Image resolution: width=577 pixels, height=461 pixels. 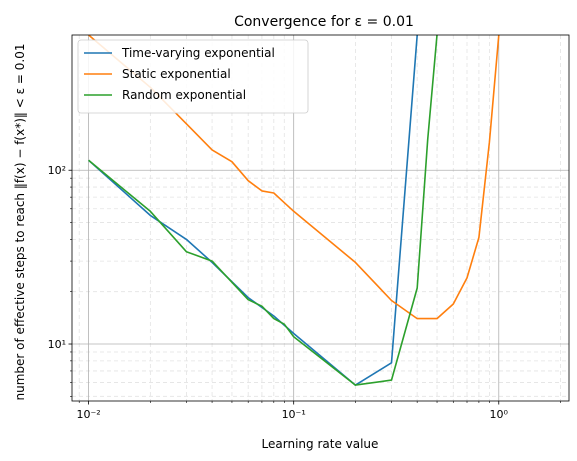 I want to click on x-tick-label: 10⁻², so click(x=88, y=414).